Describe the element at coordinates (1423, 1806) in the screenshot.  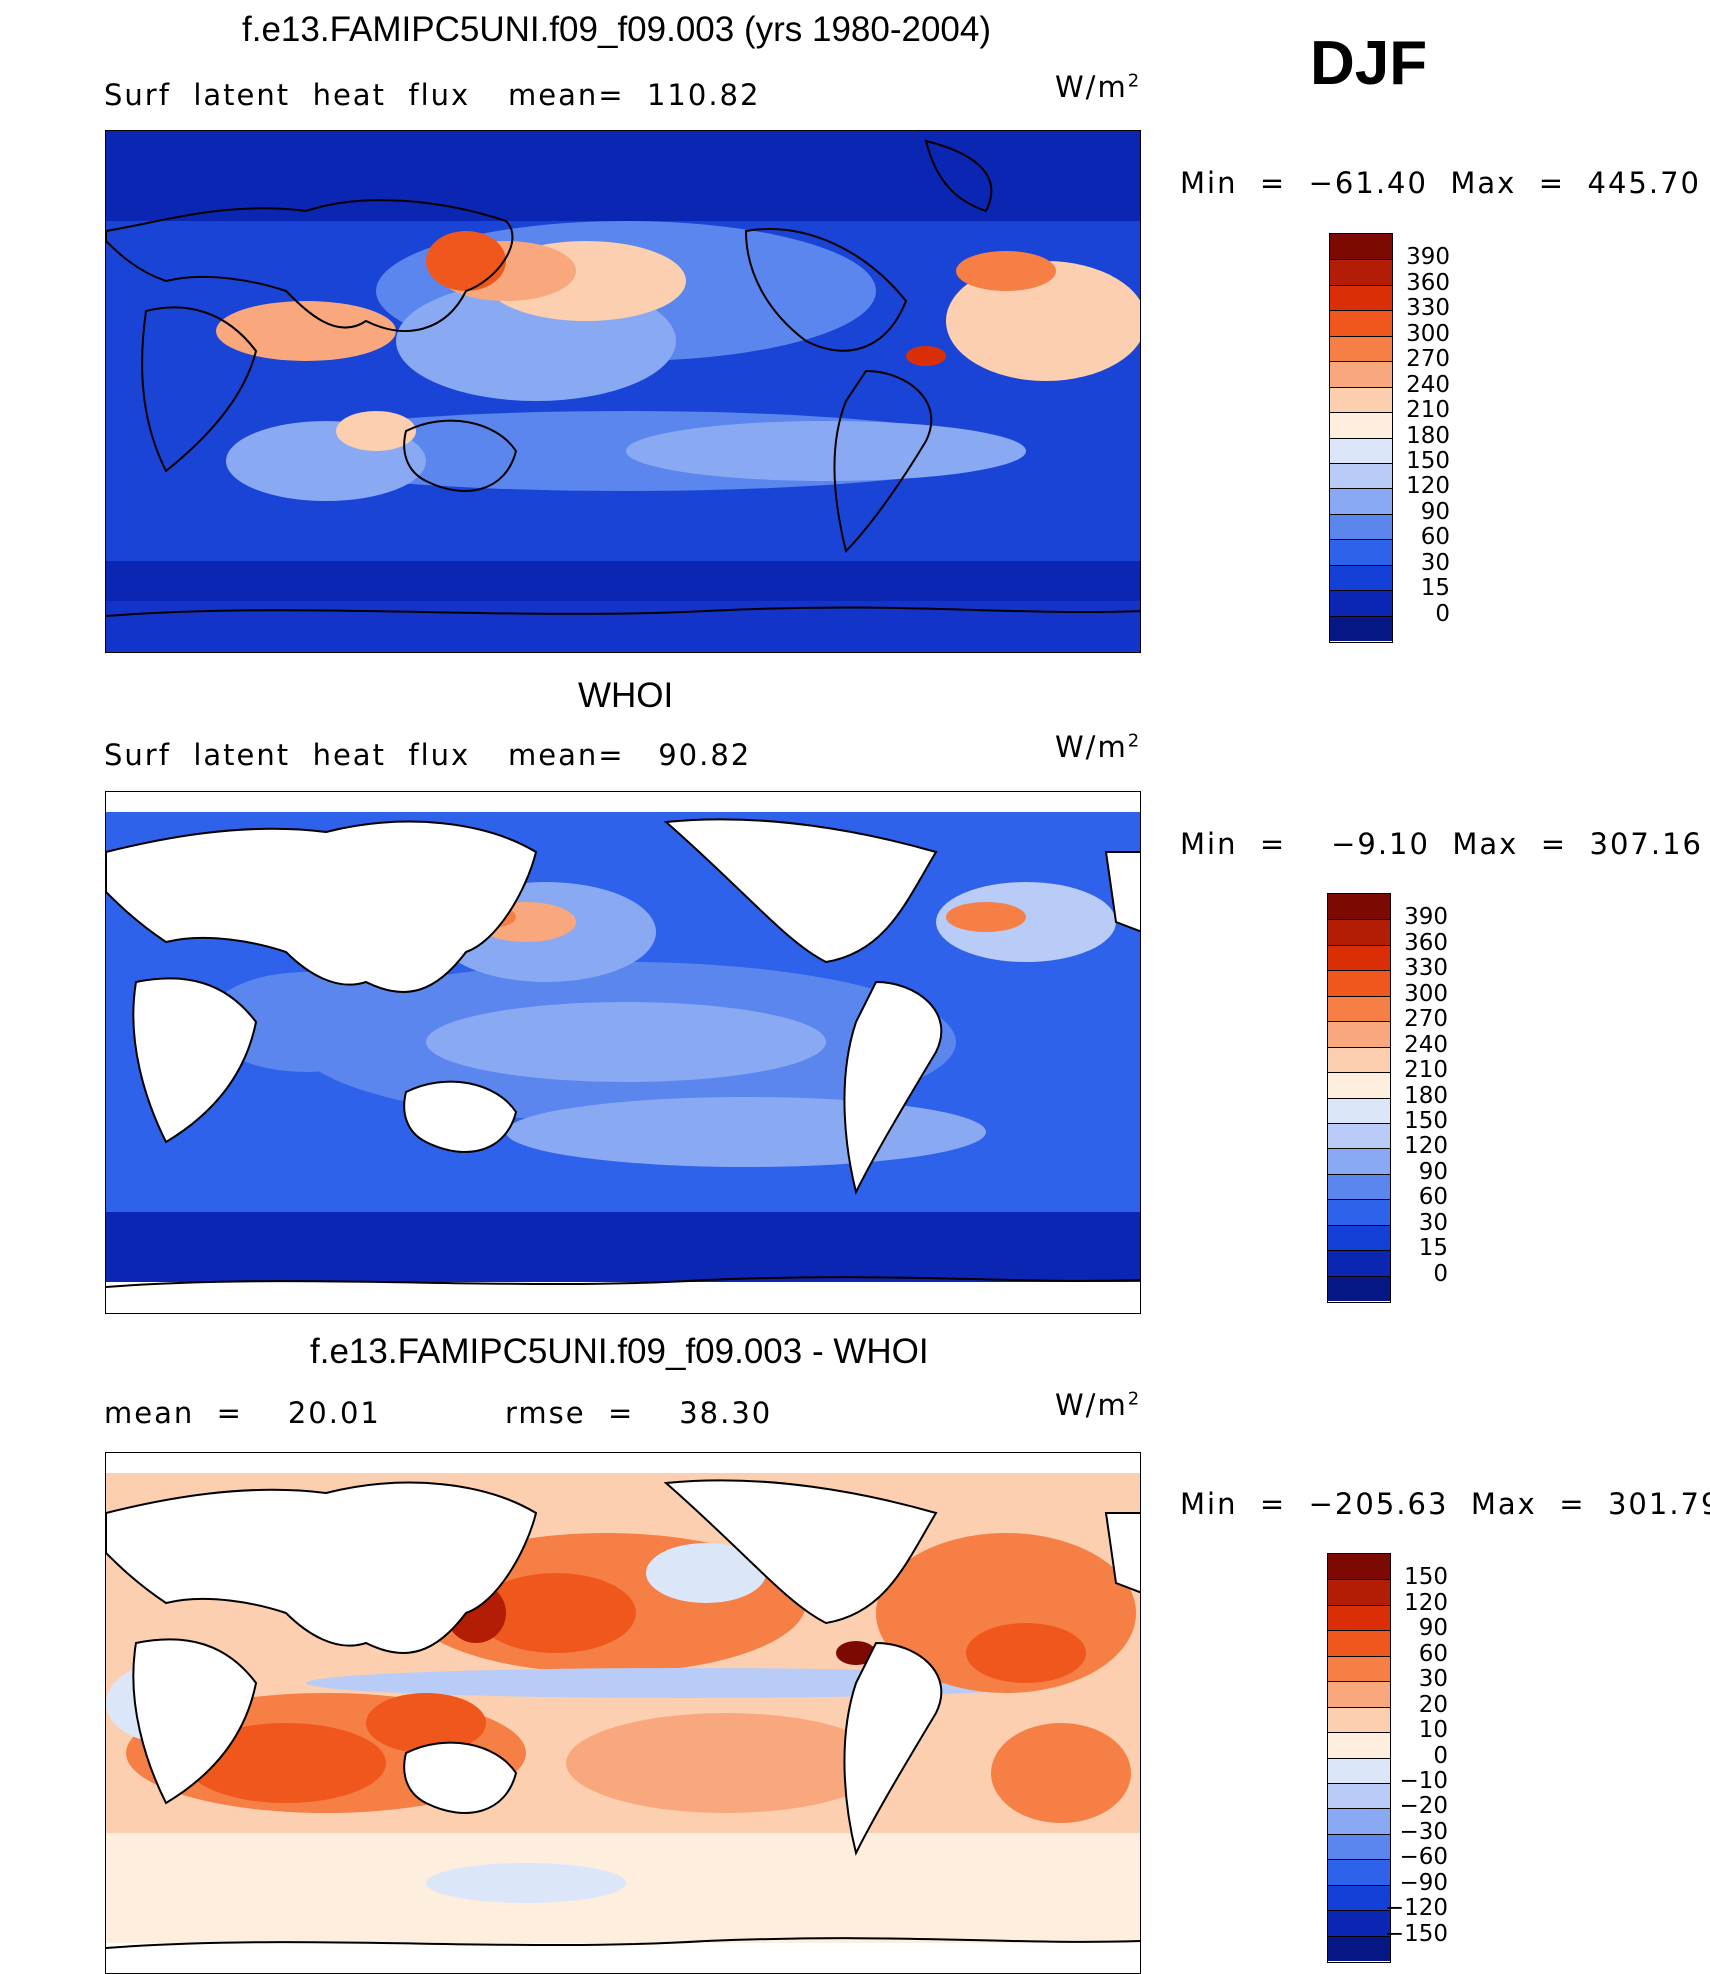
I see `colorbar-label: −20` at that location.